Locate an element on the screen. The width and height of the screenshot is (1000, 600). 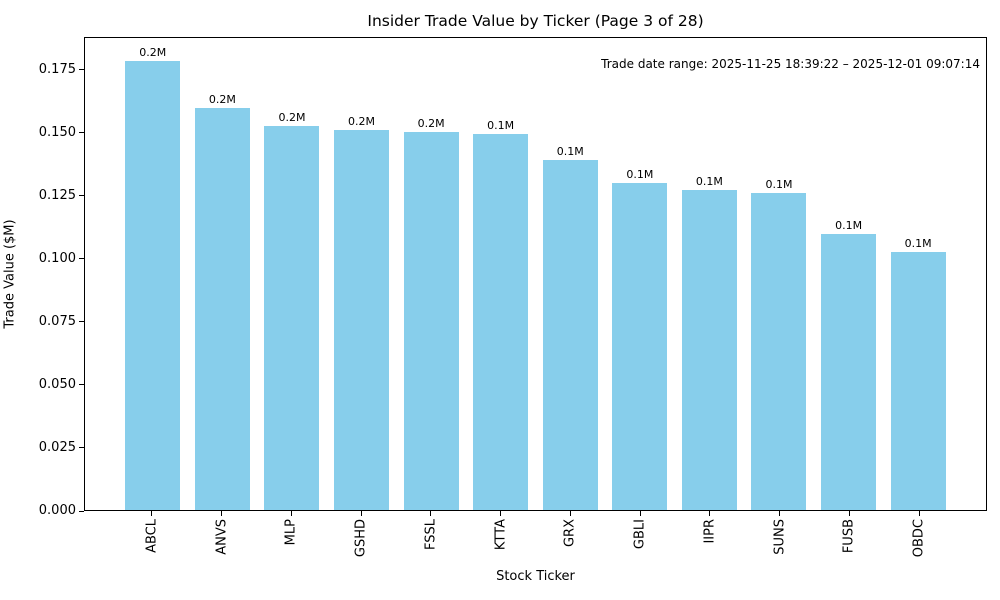
x-axis-title: Stock Ticker is located at coordinates (535, 576).